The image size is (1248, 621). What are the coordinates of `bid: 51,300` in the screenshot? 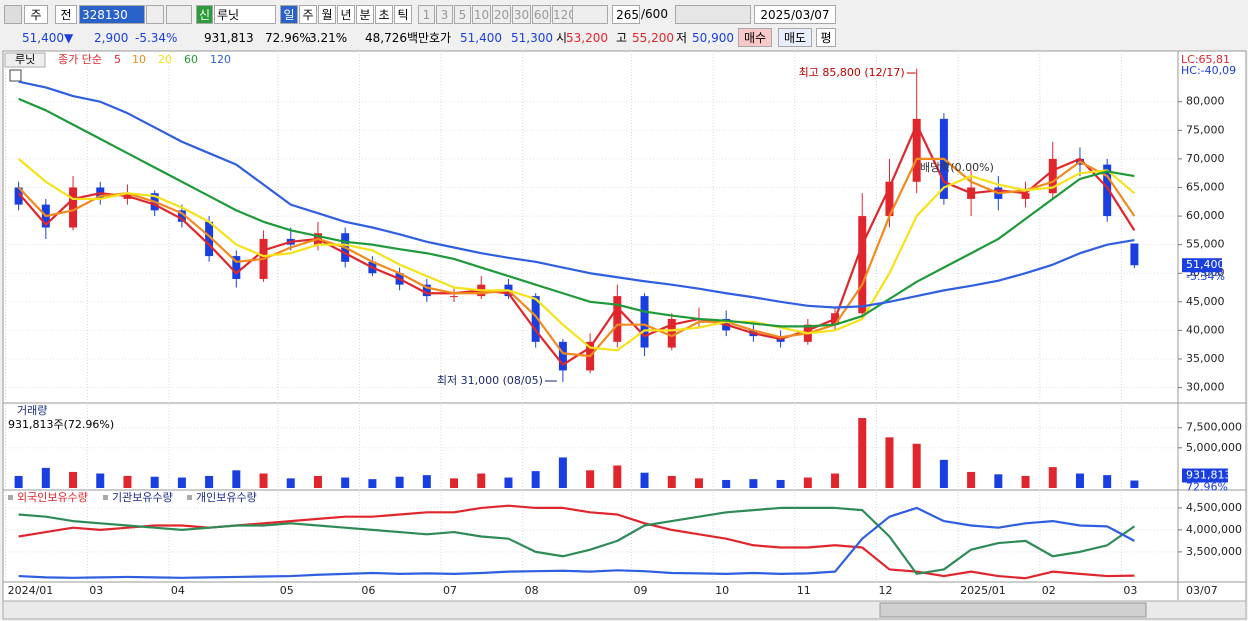 It's located at (532, 38).